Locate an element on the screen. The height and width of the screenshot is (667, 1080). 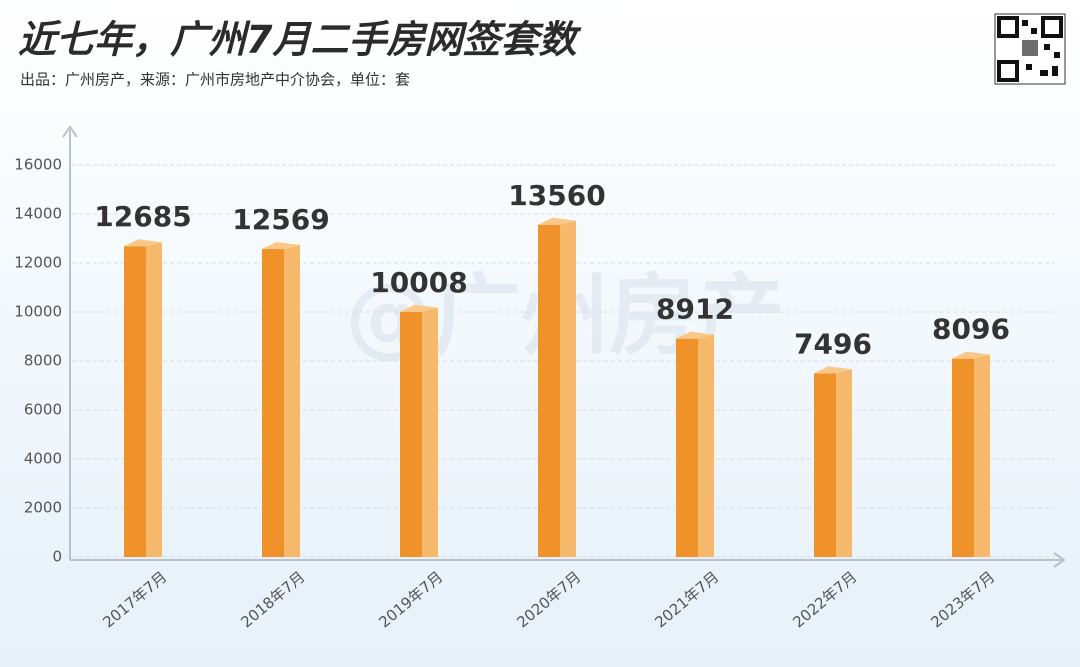
qr-code is located at coordinates (1030, 49).